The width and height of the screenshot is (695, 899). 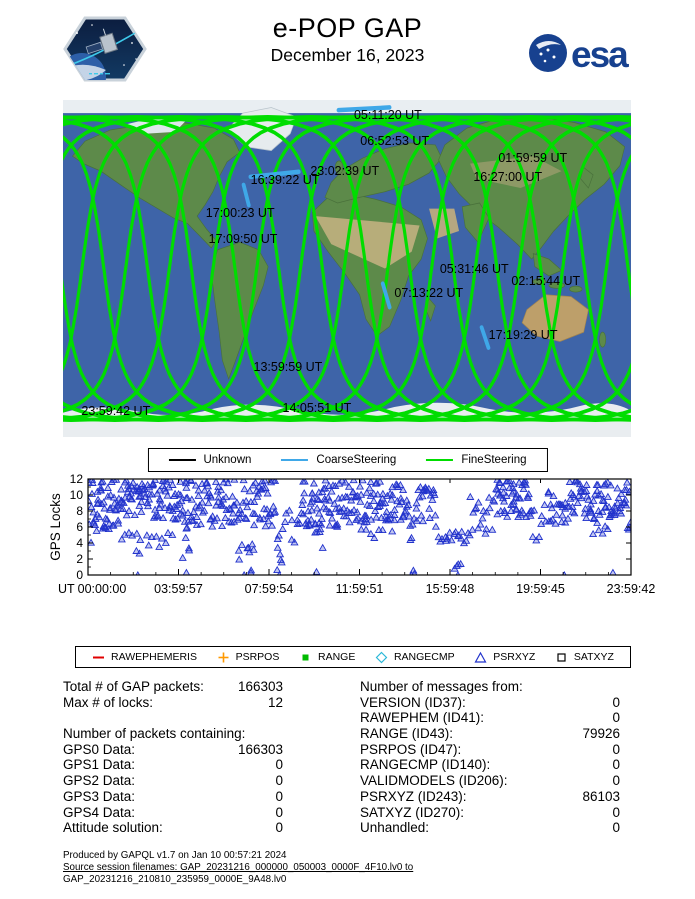 I want to click on stat-value: 12, so click(x=275, y=702).